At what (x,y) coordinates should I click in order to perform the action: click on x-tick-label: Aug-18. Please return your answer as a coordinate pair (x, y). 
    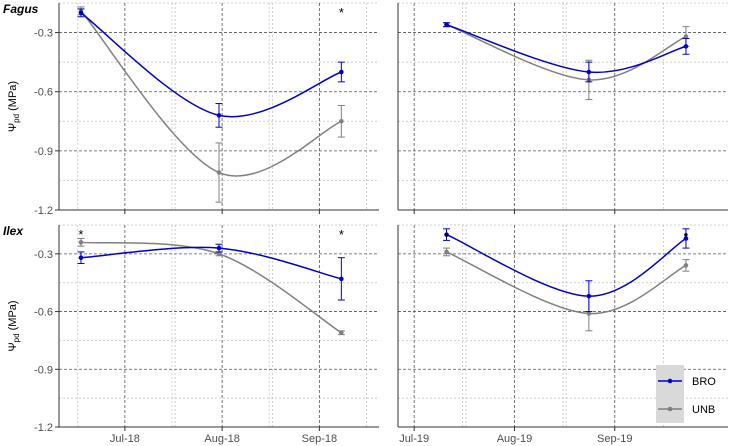
    Looking at the image, I should click on (221, 439).